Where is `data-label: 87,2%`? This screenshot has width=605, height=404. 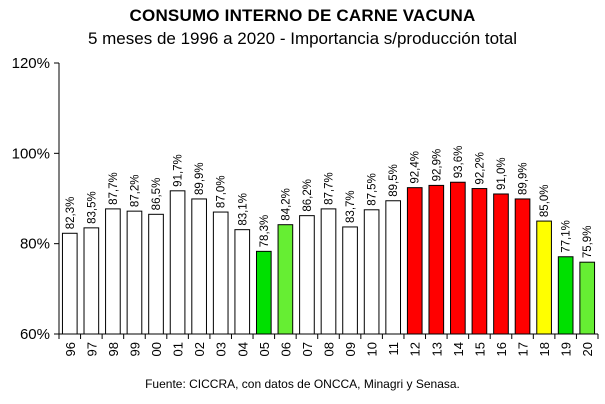 data-label: 87,2% is located at coordinates (135, 191).